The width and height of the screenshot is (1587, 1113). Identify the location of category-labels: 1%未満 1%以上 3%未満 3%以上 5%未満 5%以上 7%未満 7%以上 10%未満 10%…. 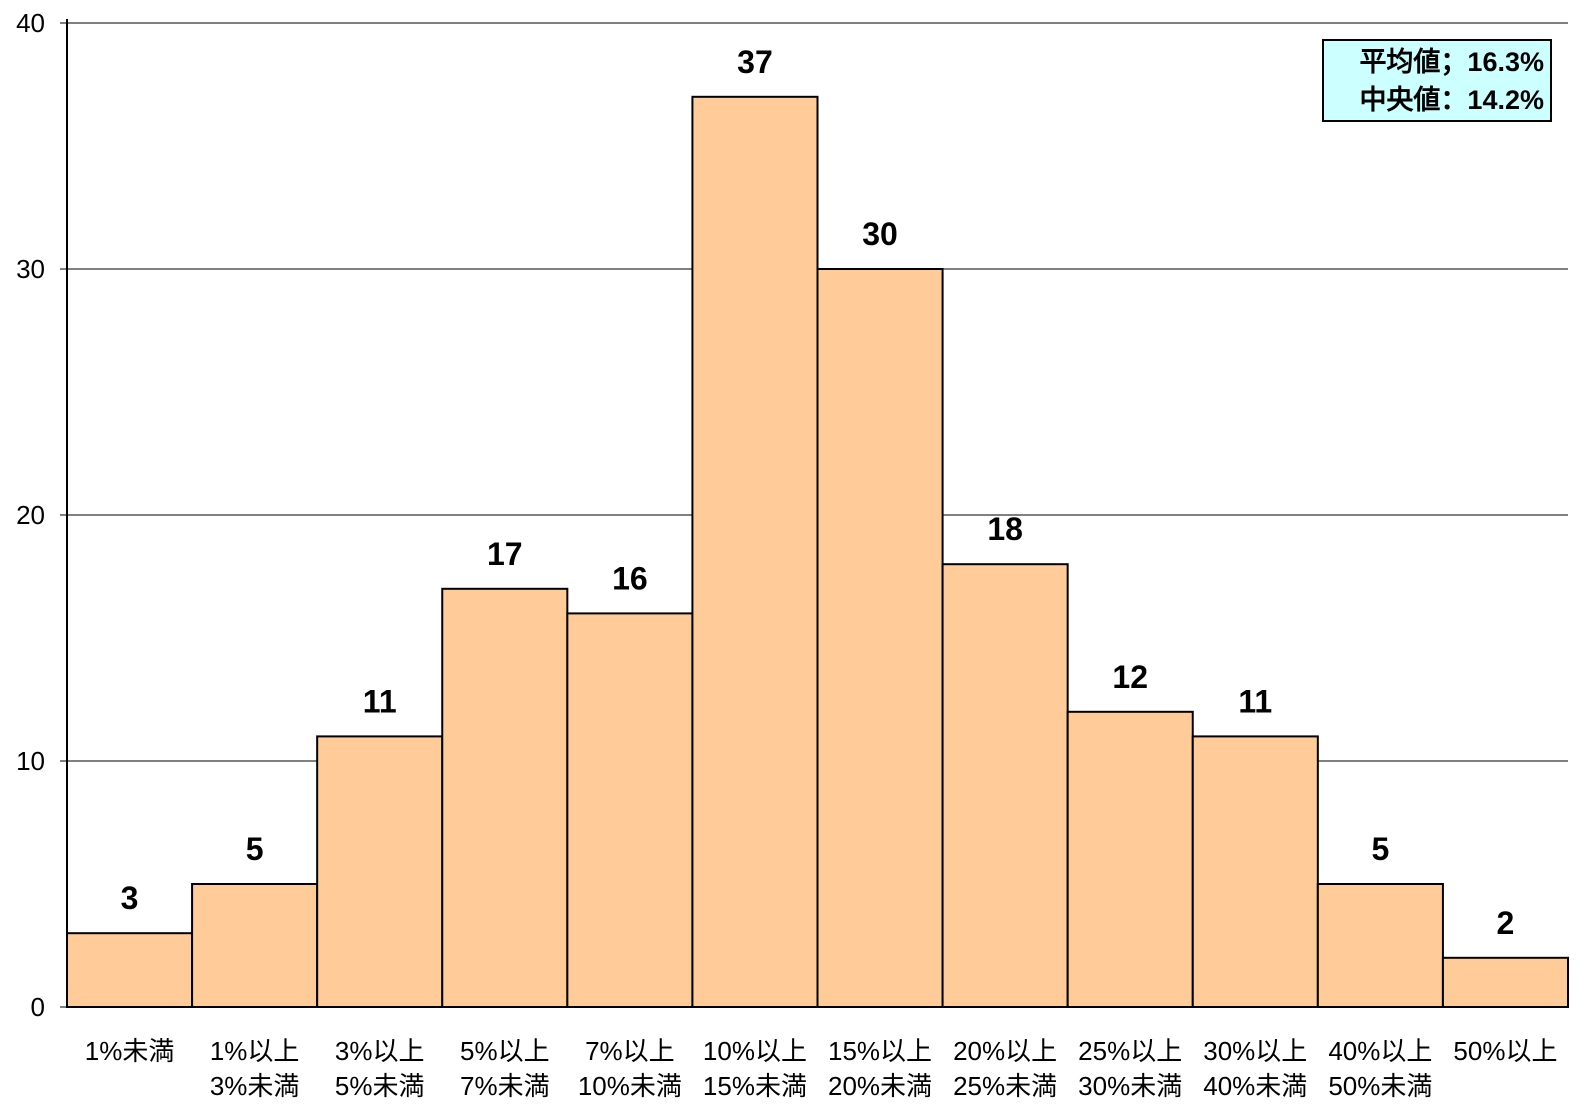
(821, 1068).